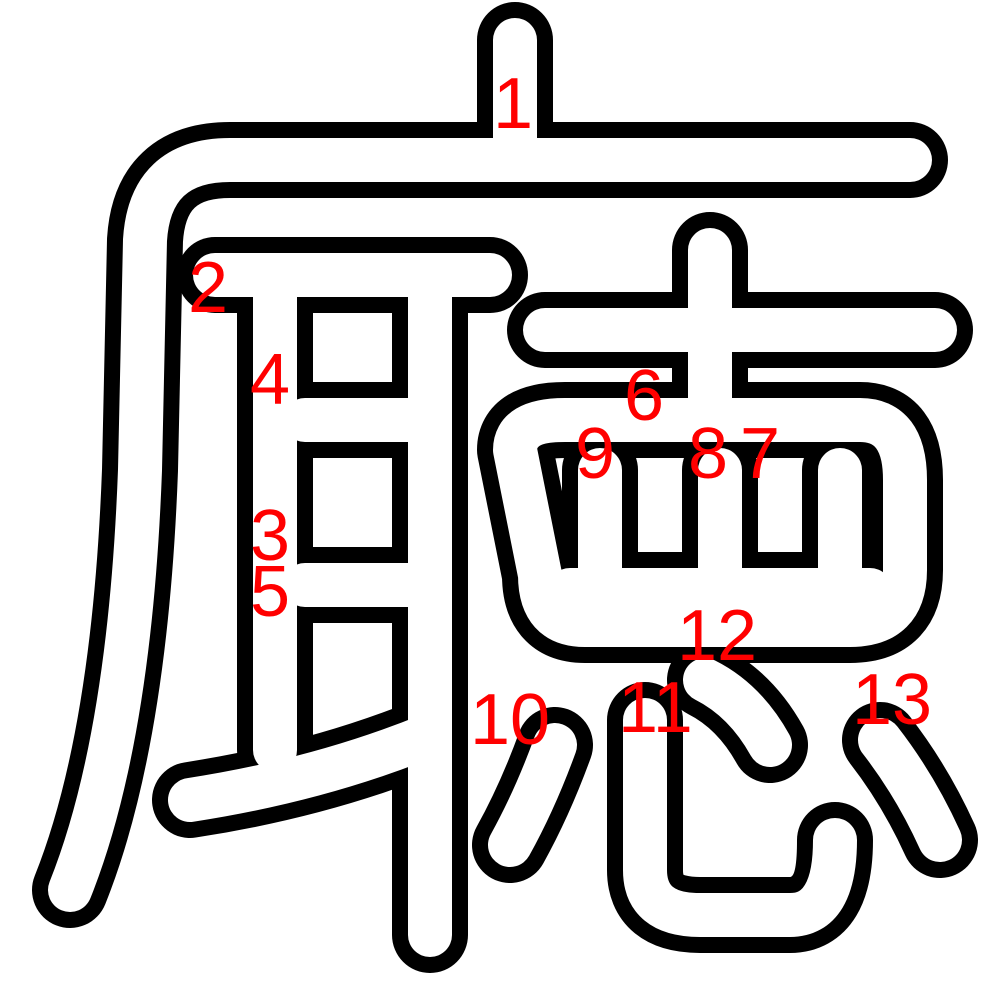 The height and width of the screenshot is (1000, 1000). What do you see at coordinates (362, 502) in the screenshot?
I see `stroke-4-fill` at bounding box center [362, 502].